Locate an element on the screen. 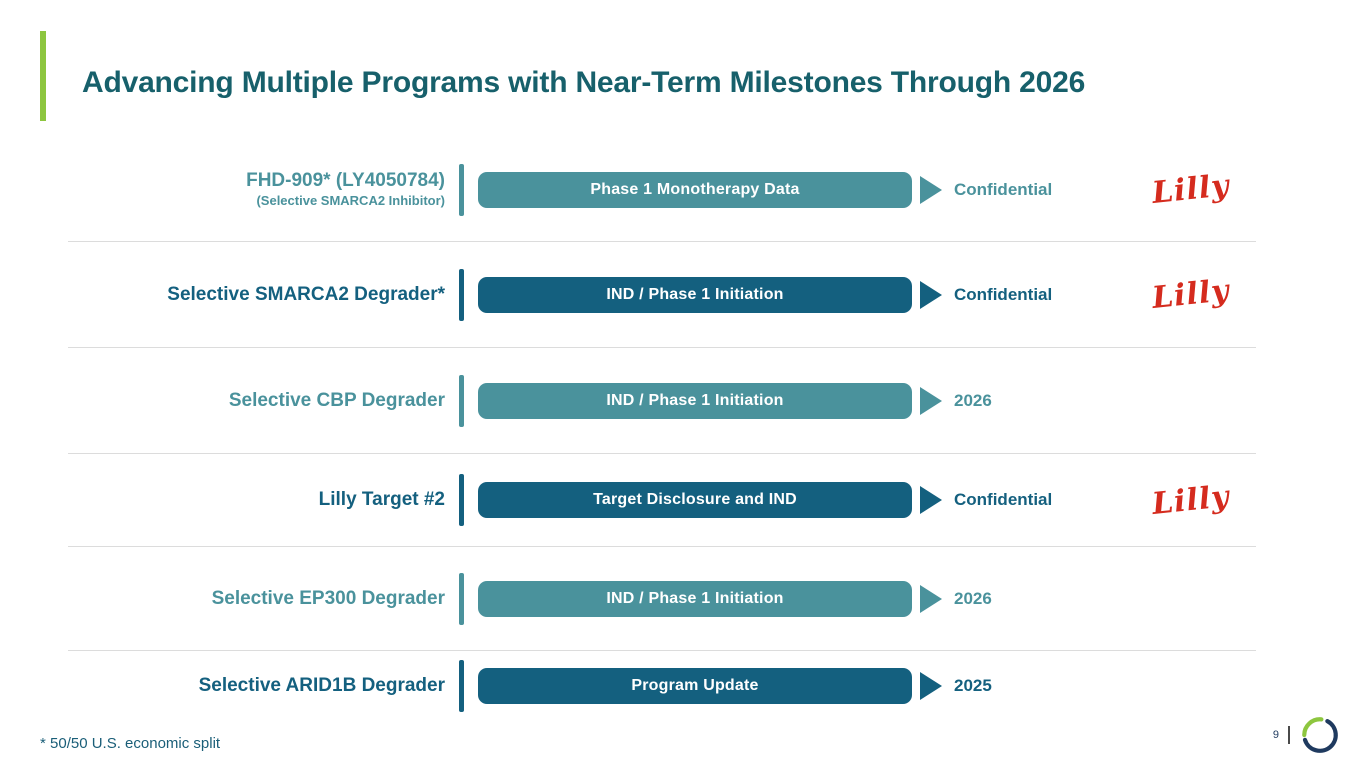  milestone-label: Target Disclosure and IND is located at coordinates (695, 499).